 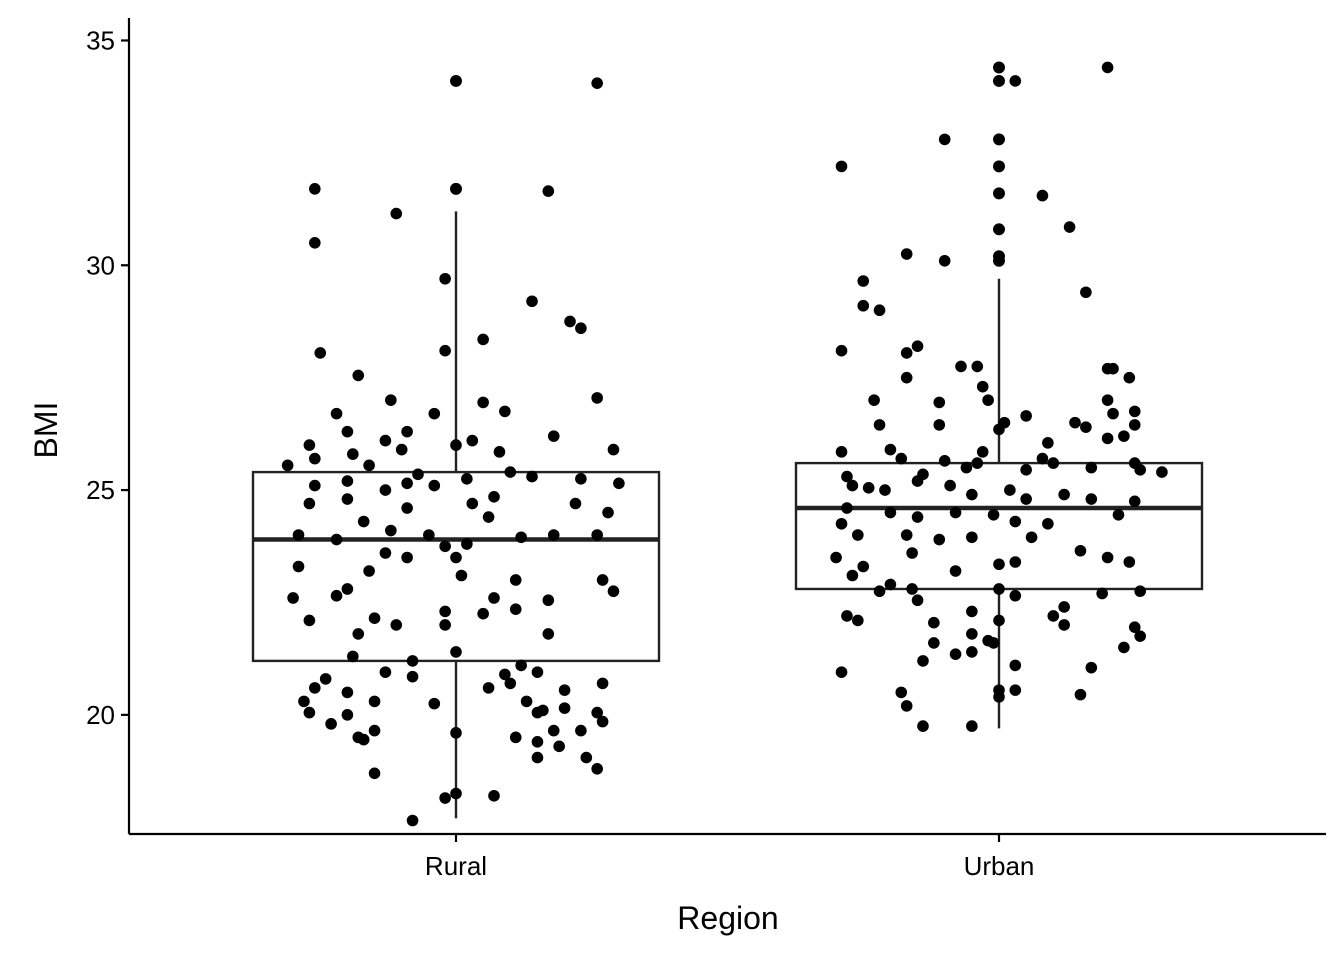 What do you see at coordinates (46, 430) in the screenshot?
I see `y-axis-title: BMI` at bounding box center [46, 430].